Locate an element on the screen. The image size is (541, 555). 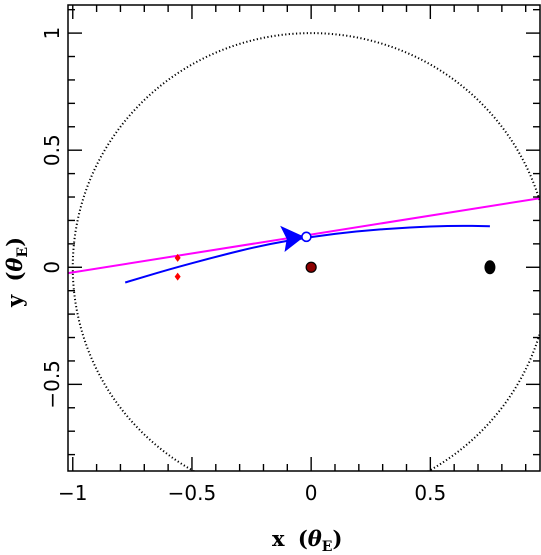
x-tick-label: 0.5 is located at coordinates (430, 493).